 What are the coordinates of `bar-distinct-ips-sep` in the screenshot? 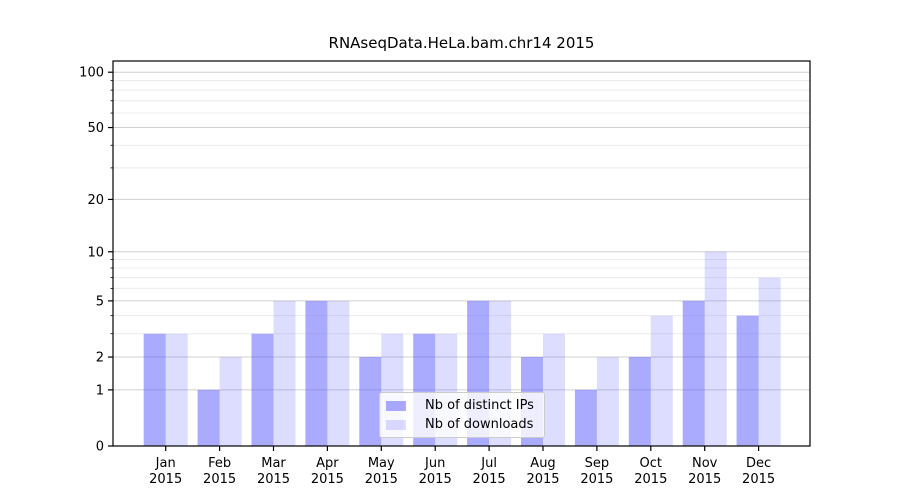 It's located at (585, 417).